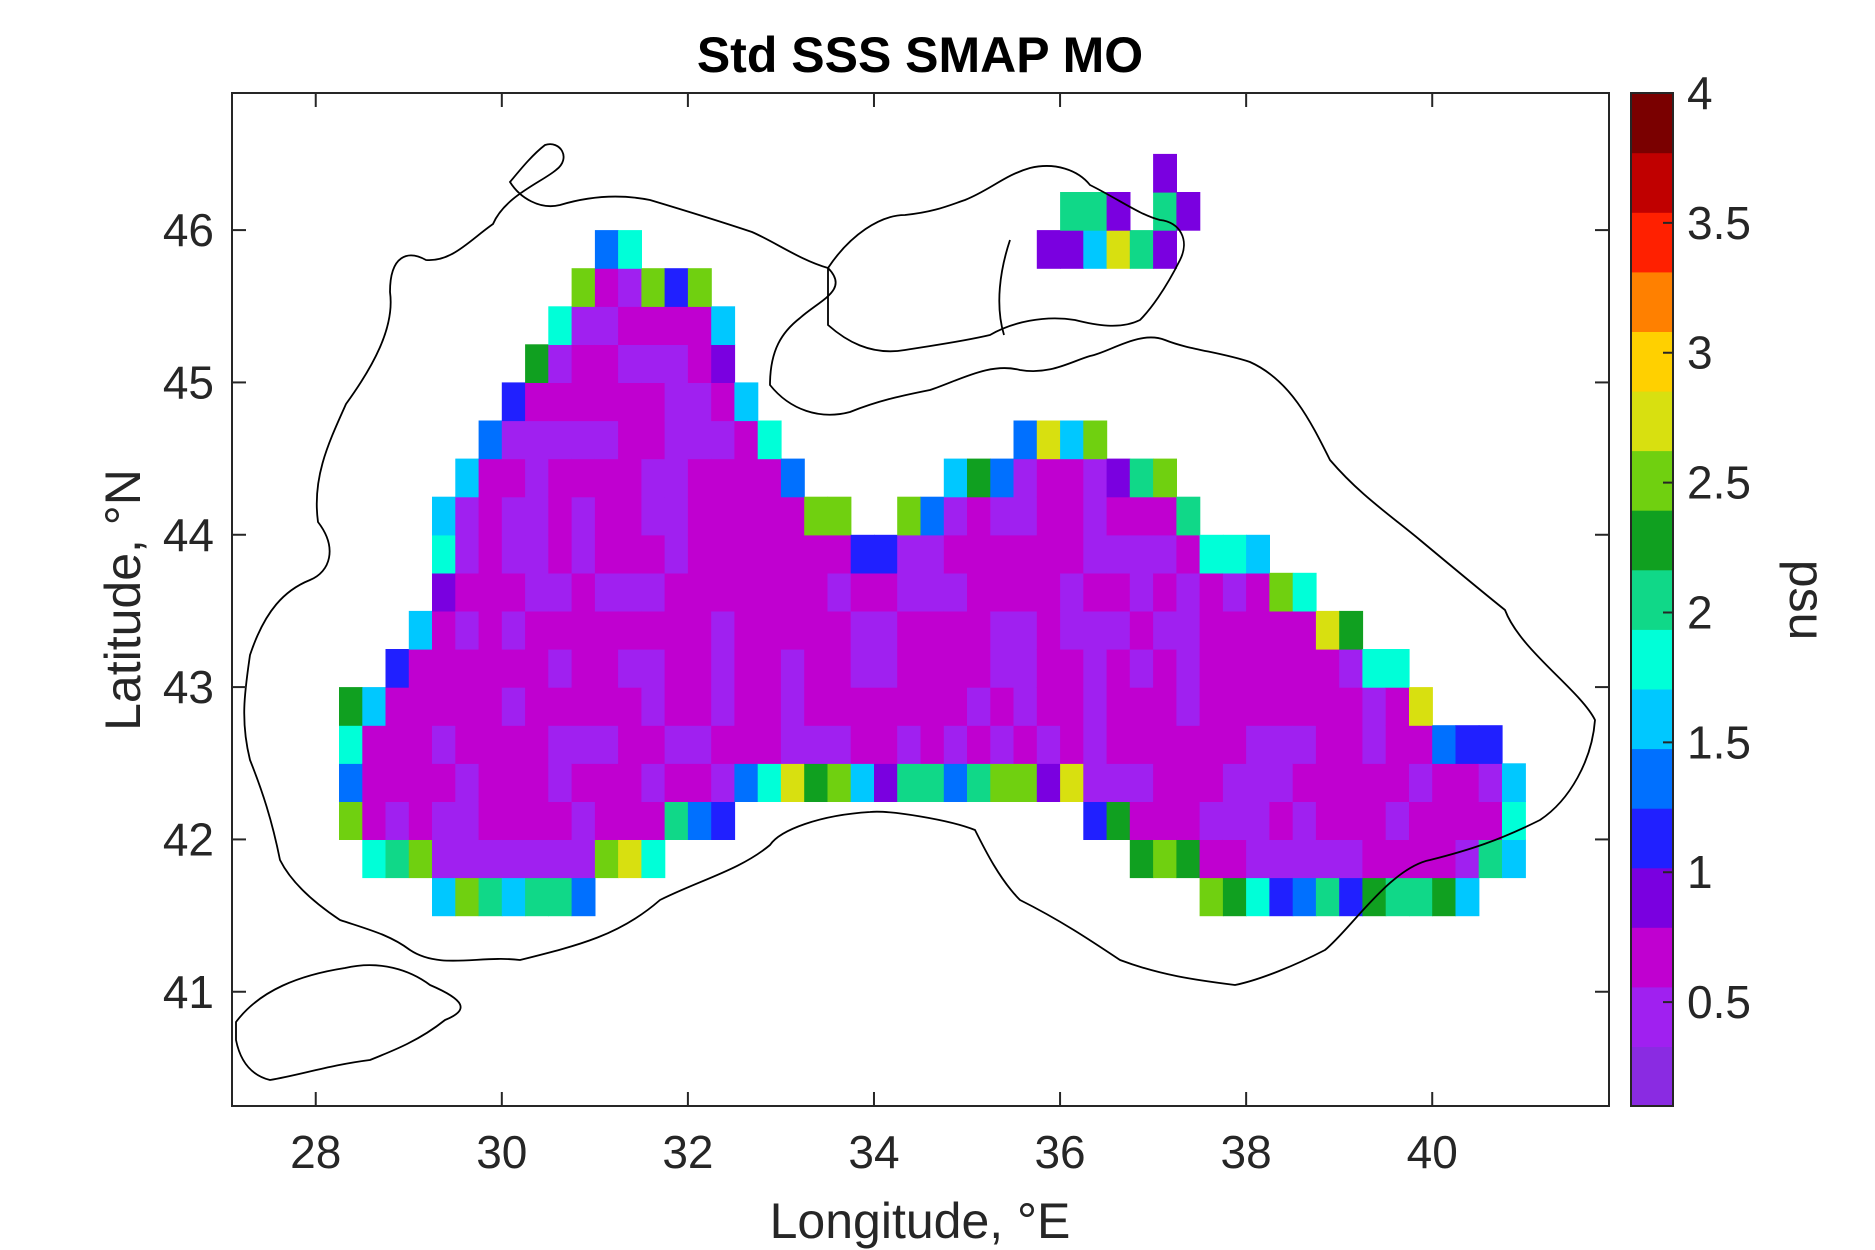 This screenshot has height=1250, width=1875. I want to click on colorbar-tick-label: 1, so click(1700, 872).